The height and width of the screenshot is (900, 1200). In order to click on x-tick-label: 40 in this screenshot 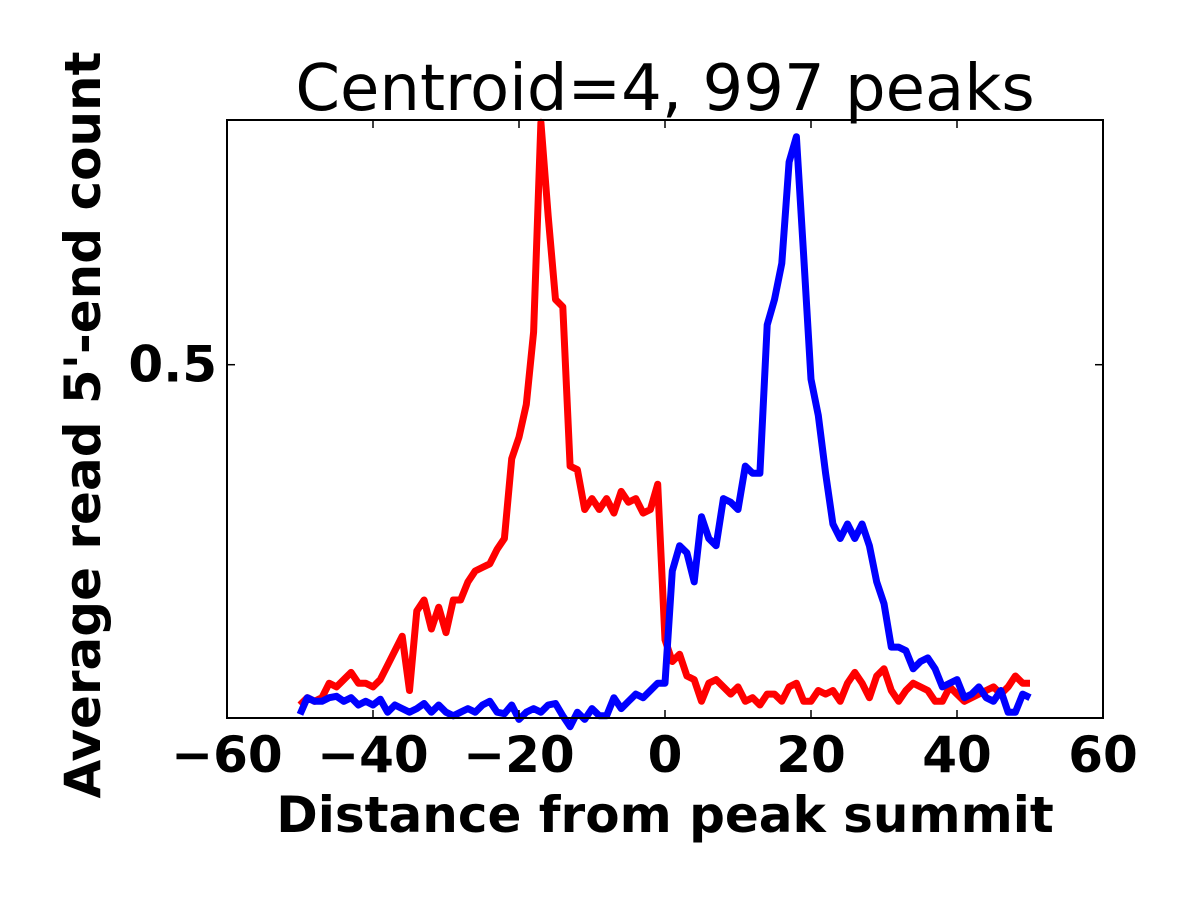, I will do `click(957, 755)`.